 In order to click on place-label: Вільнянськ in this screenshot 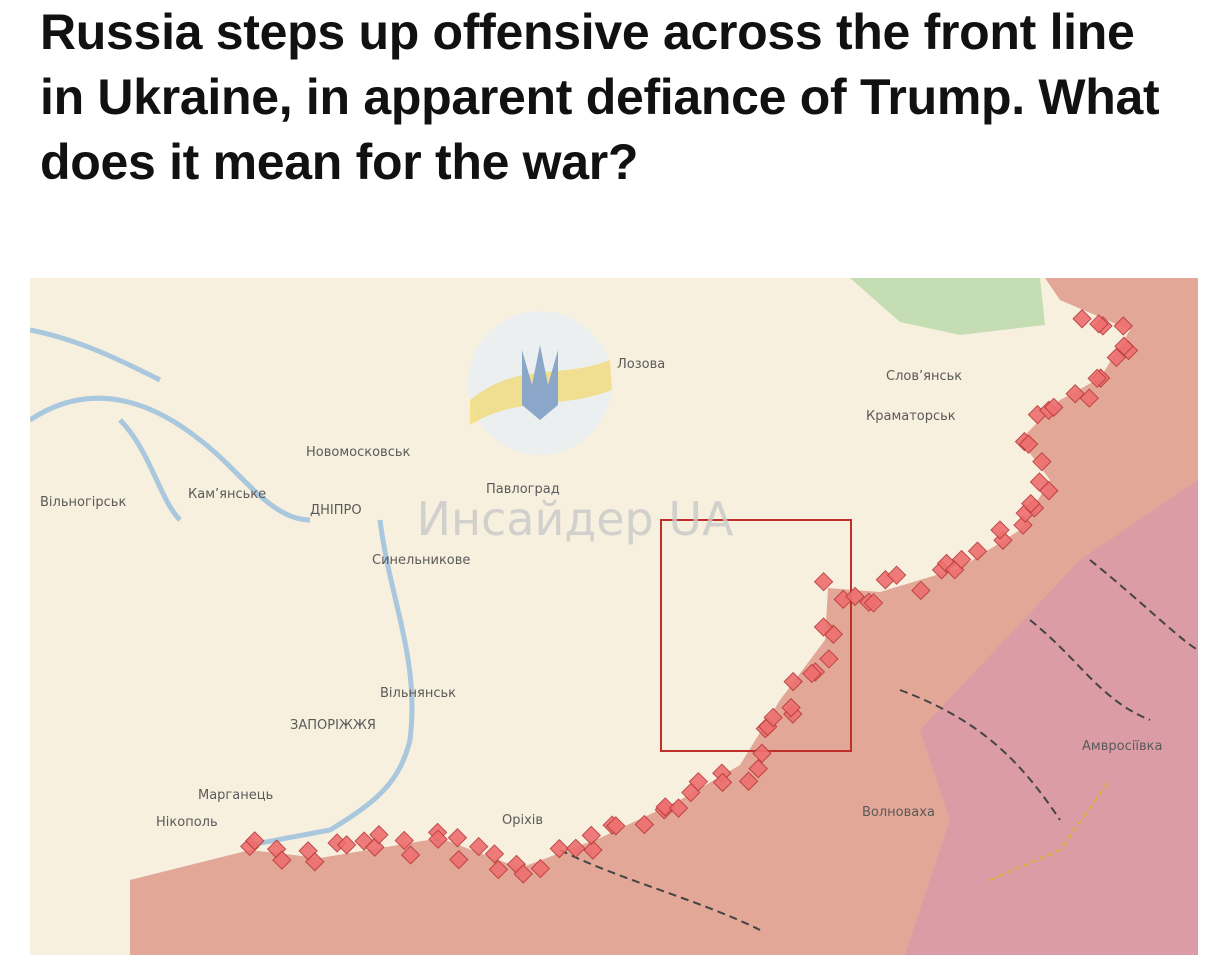, I will do `click(418, 693)`.